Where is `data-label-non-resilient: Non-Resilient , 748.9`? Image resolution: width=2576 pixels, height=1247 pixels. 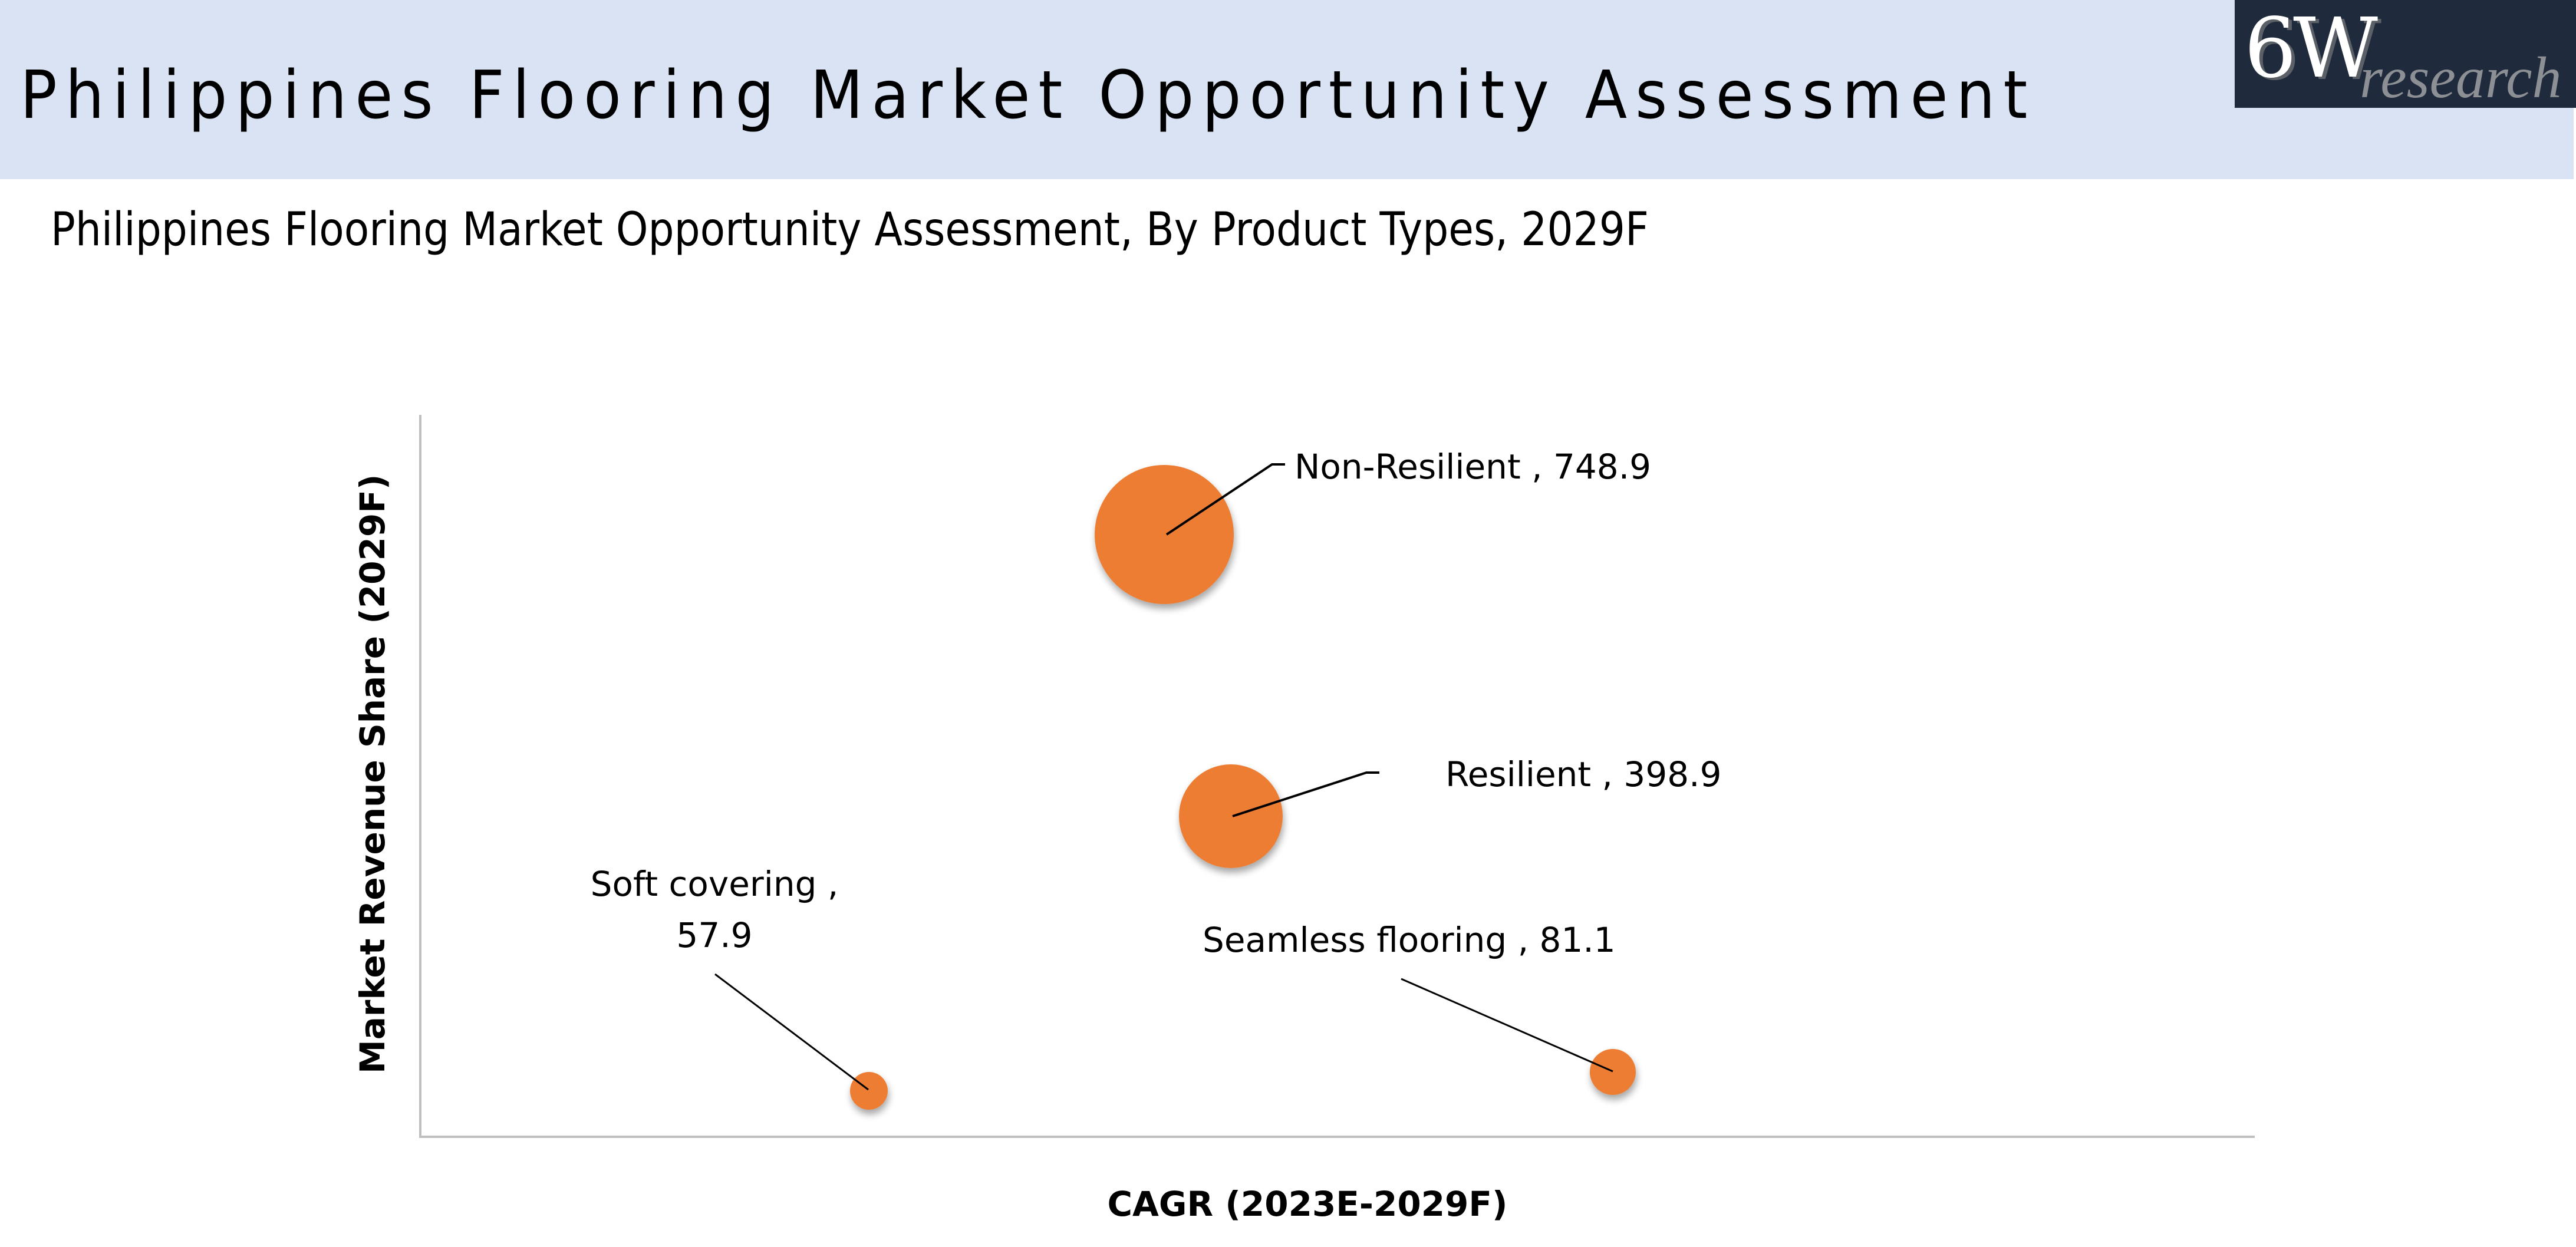
data-label-non-resilient: Non-Resilient , 748.9 is located at coordinates (1473, 467).